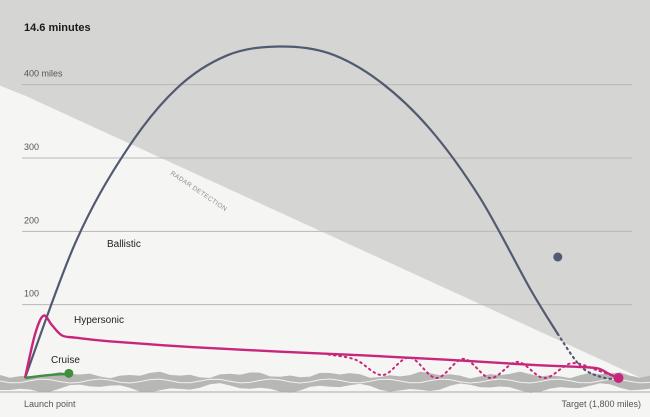 This screenshot has height=417, width=650. Describe the element at coordinates (43, 74) in the screenshot. I see `y-tick-label-400: 400 miles` at that location.